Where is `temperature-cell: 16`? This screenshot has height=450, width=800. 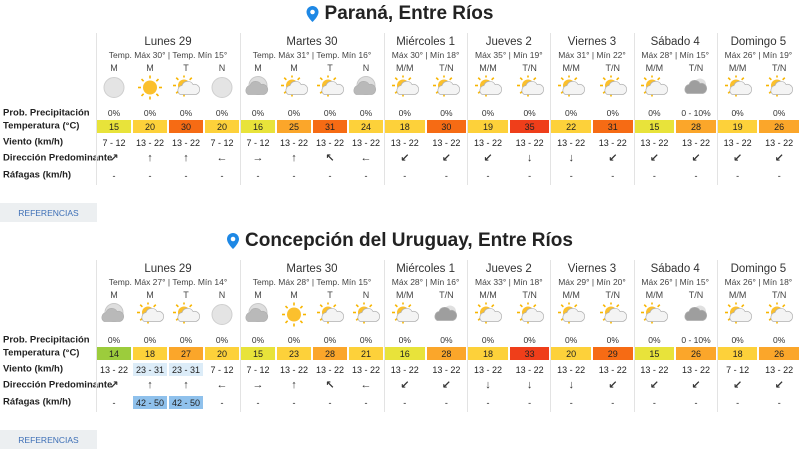
temperature-cell: 16 is located at coordinates (258, 126).